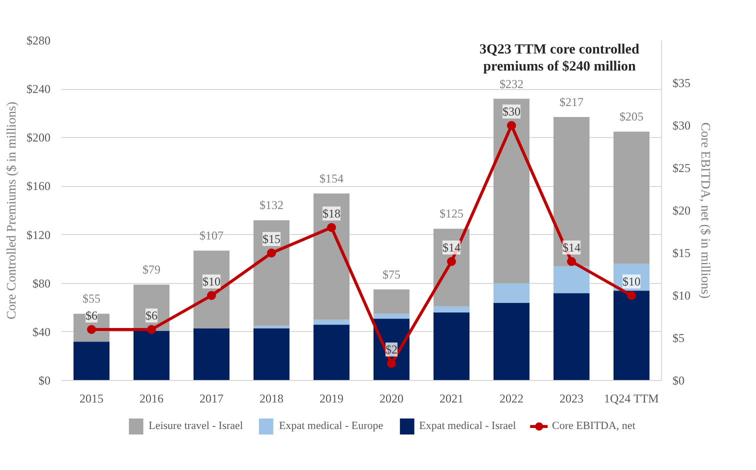 This screenshot has width=756, height=470. What do you see at coordinates (151, 269) in the screenshot?
I see `total-label: $79` at bounding box center [151, 269].